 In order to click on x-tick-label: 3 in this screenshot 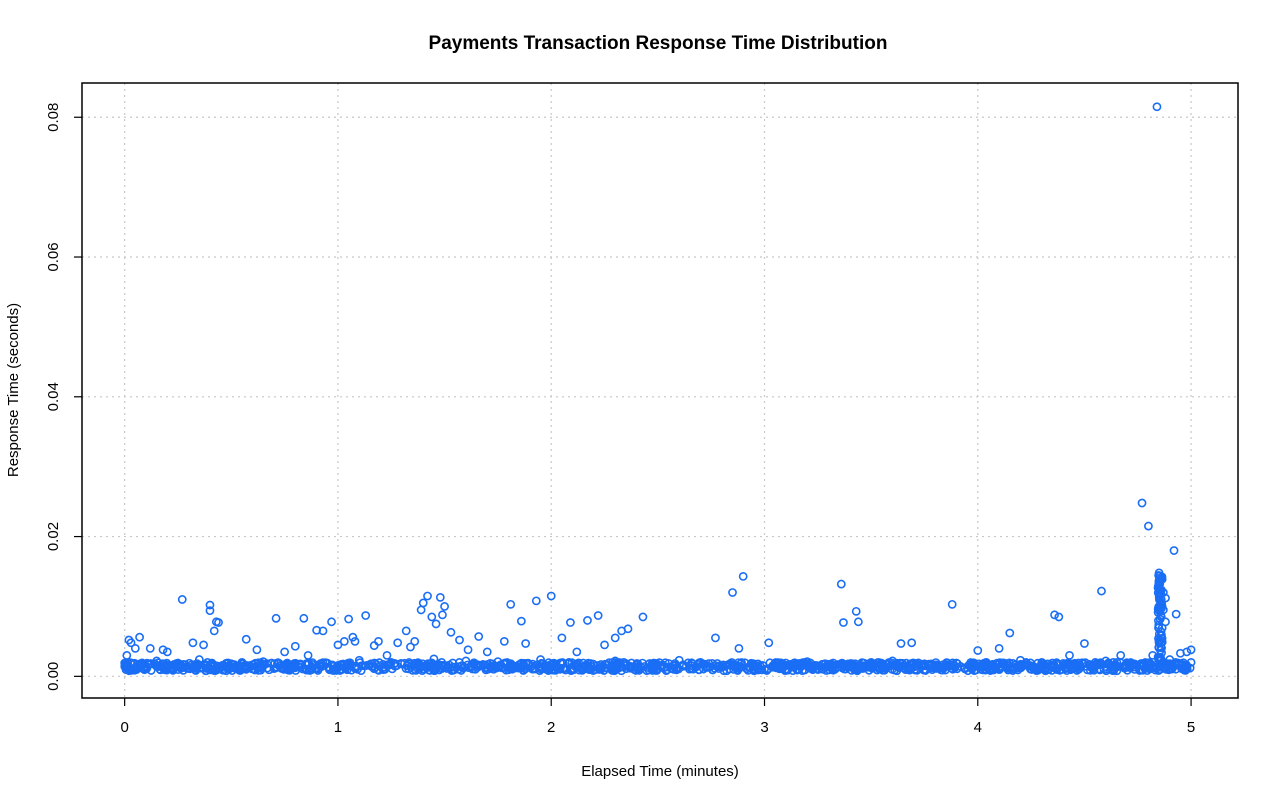, I will do `click(764, 727)`.